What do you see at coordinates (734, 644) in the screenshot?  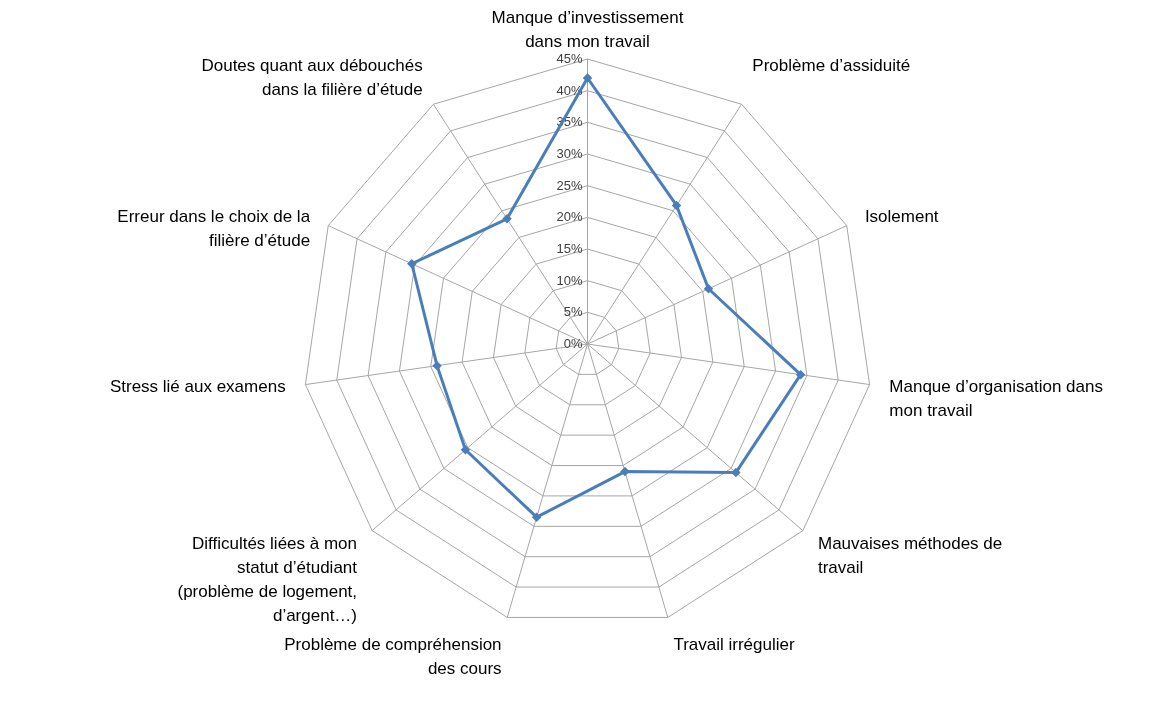 I see `spoke-label: Travail irrégulier` at bounding box center [734, 644].